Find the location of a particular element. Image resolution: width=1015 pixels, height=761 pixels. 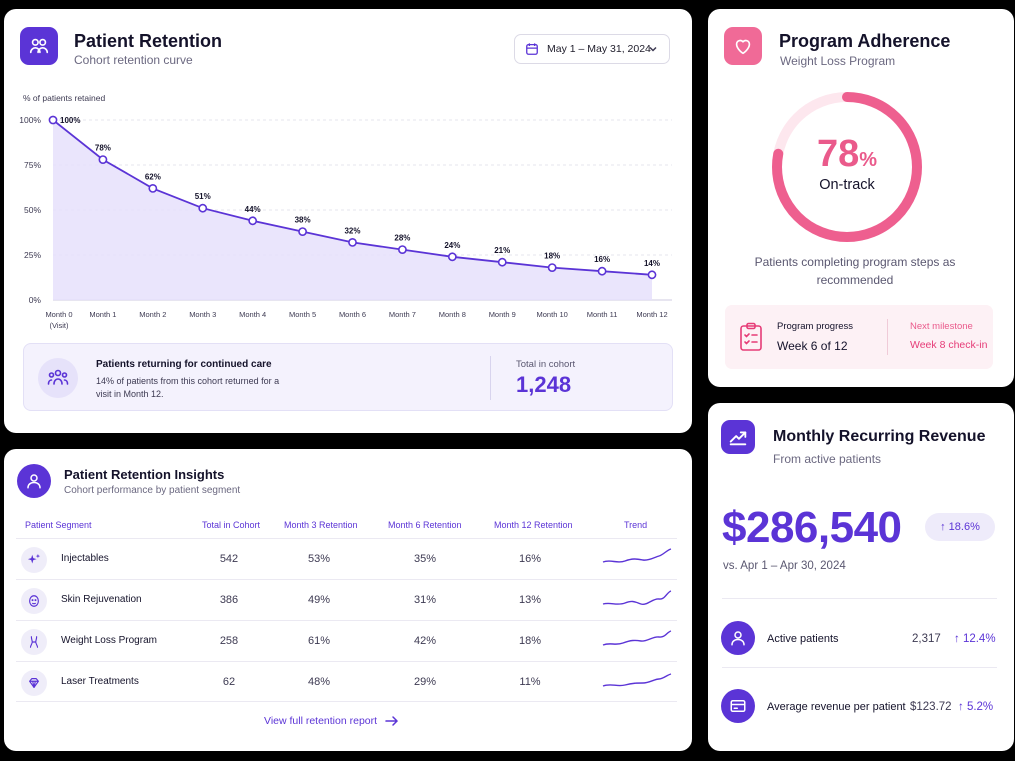

month6-value: 42% is located at coordinates (425, 641).